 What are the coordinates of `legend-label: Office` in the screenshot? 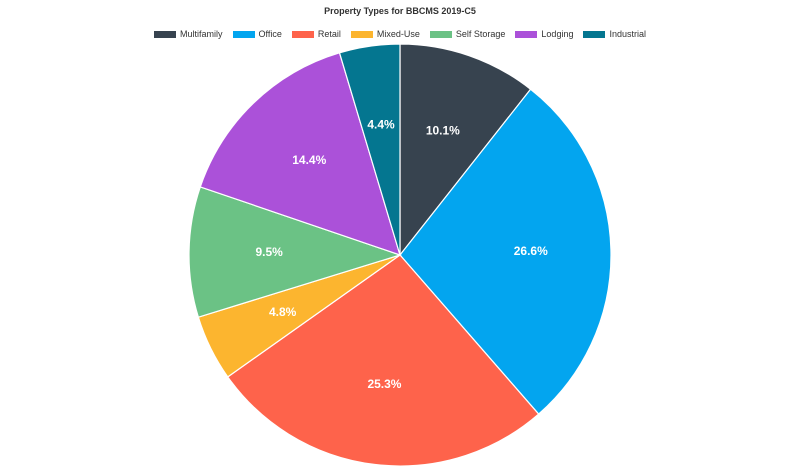 It's located at (270, 34).